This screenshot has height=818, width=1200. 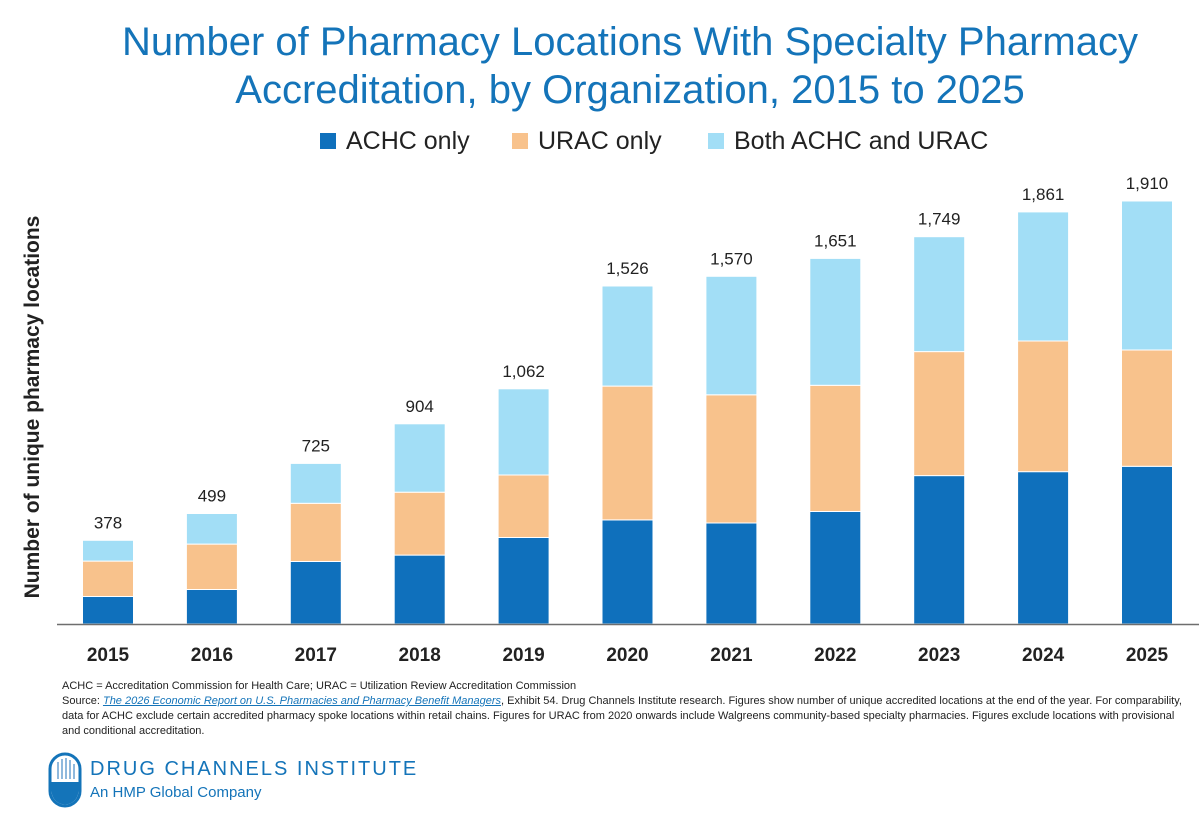 What do you see at coordinates (420, 655) in the screenshot?
I see `x-tick-2018: 2018` at bounding box center [420, 655].